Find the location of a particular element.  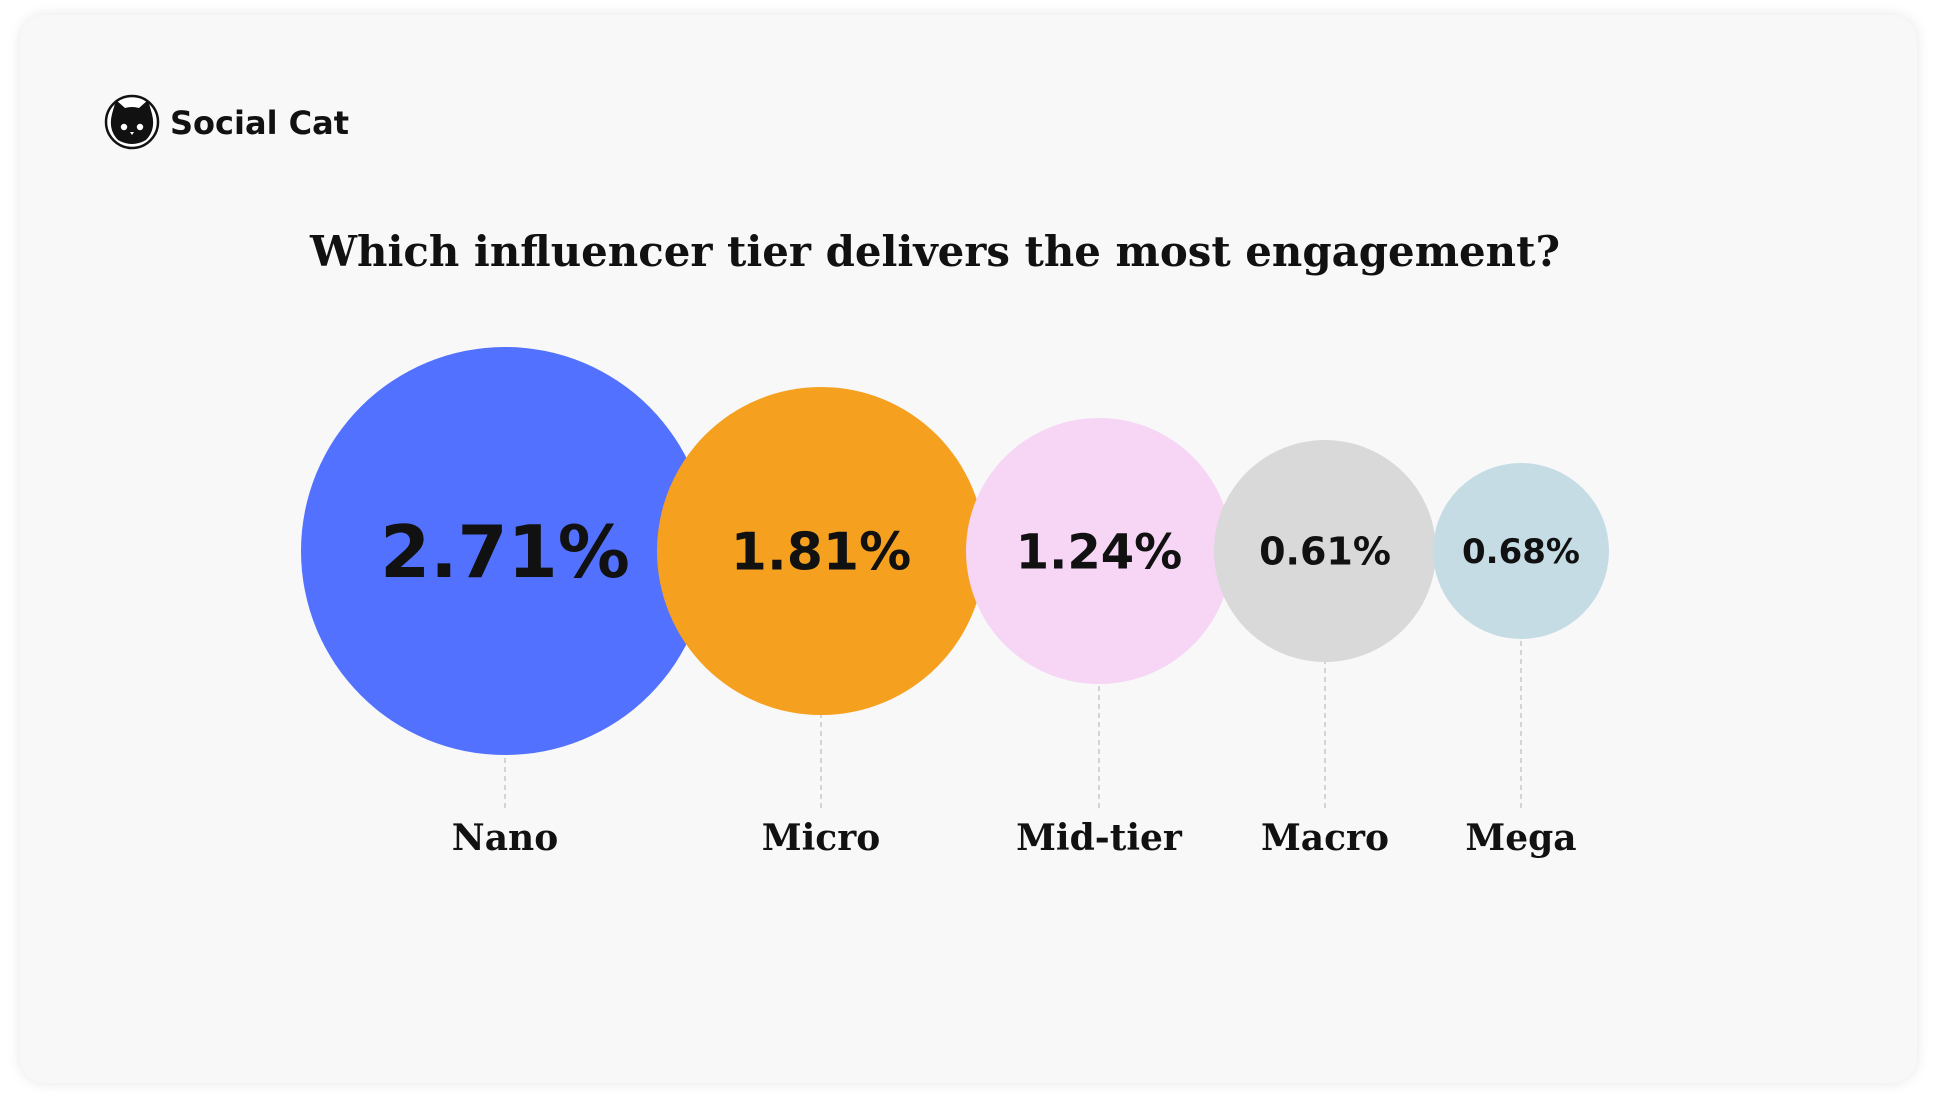

cat-head-icon is located at coordinates (132, 122).